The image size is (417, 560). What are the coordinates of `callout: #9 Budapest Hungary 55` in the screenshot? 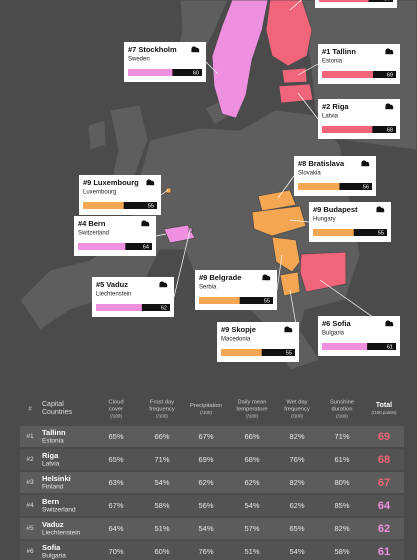 It's located at (340, 222).